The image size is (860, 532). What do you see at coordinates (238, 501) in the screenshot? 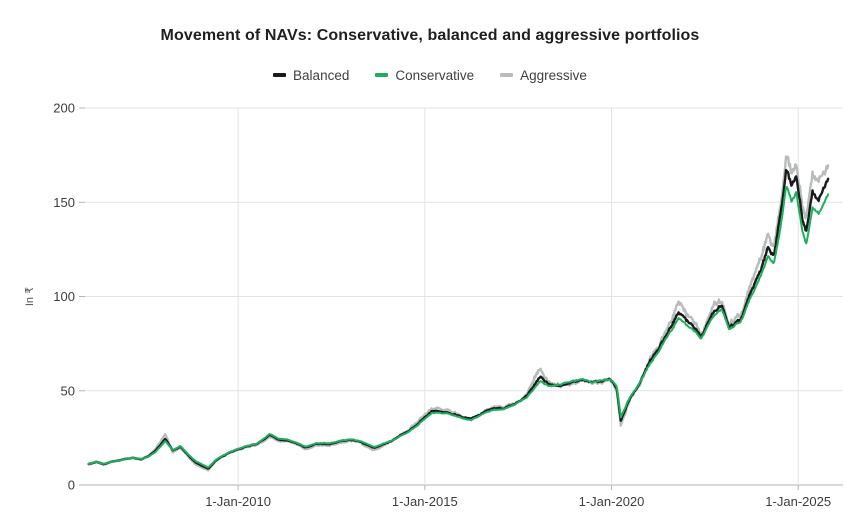
I see `x-tick-label: 1-Jan-2010` at bounding box center [238, 501].